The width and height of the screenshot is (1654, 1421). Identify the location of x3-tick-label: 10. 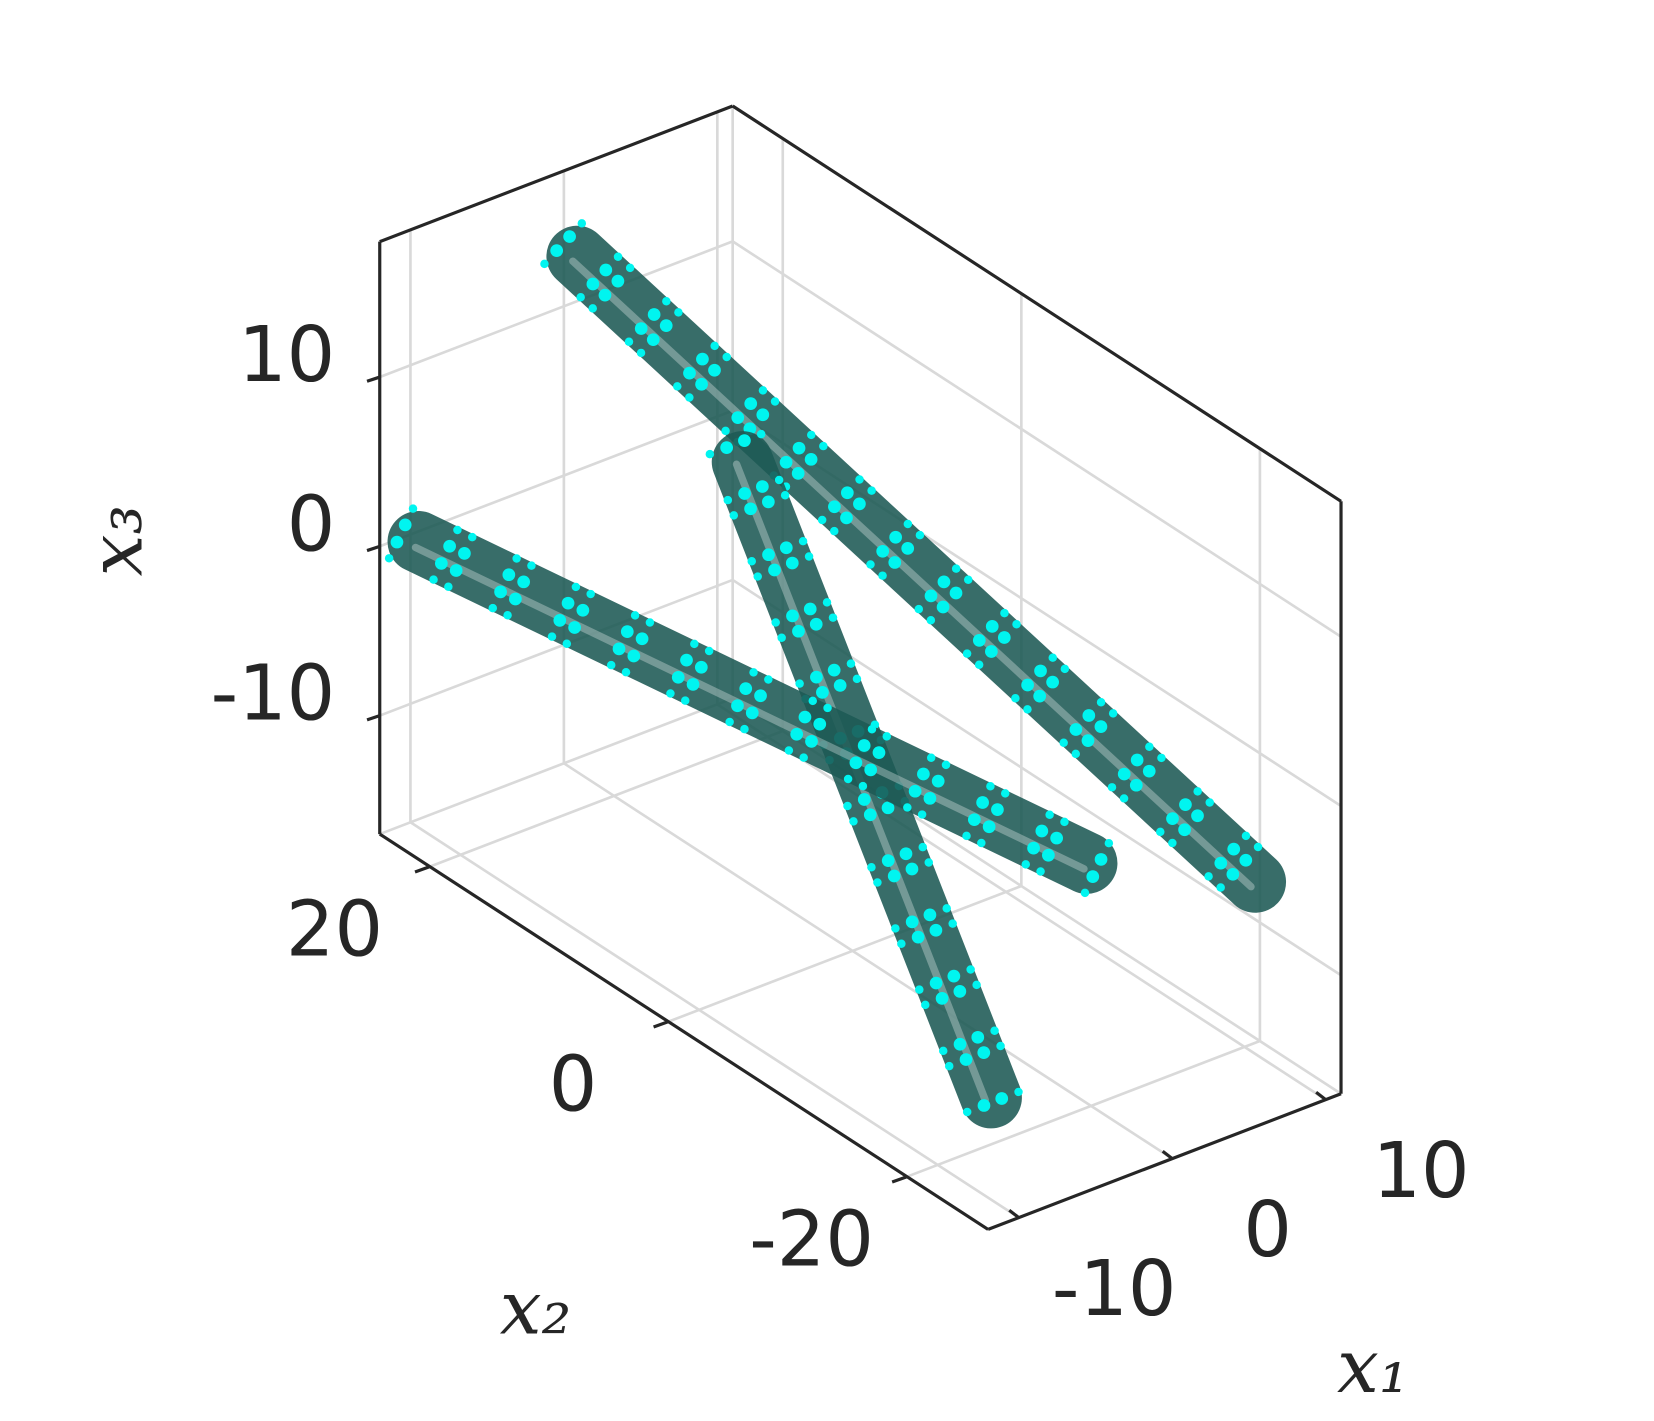
(286, 354).